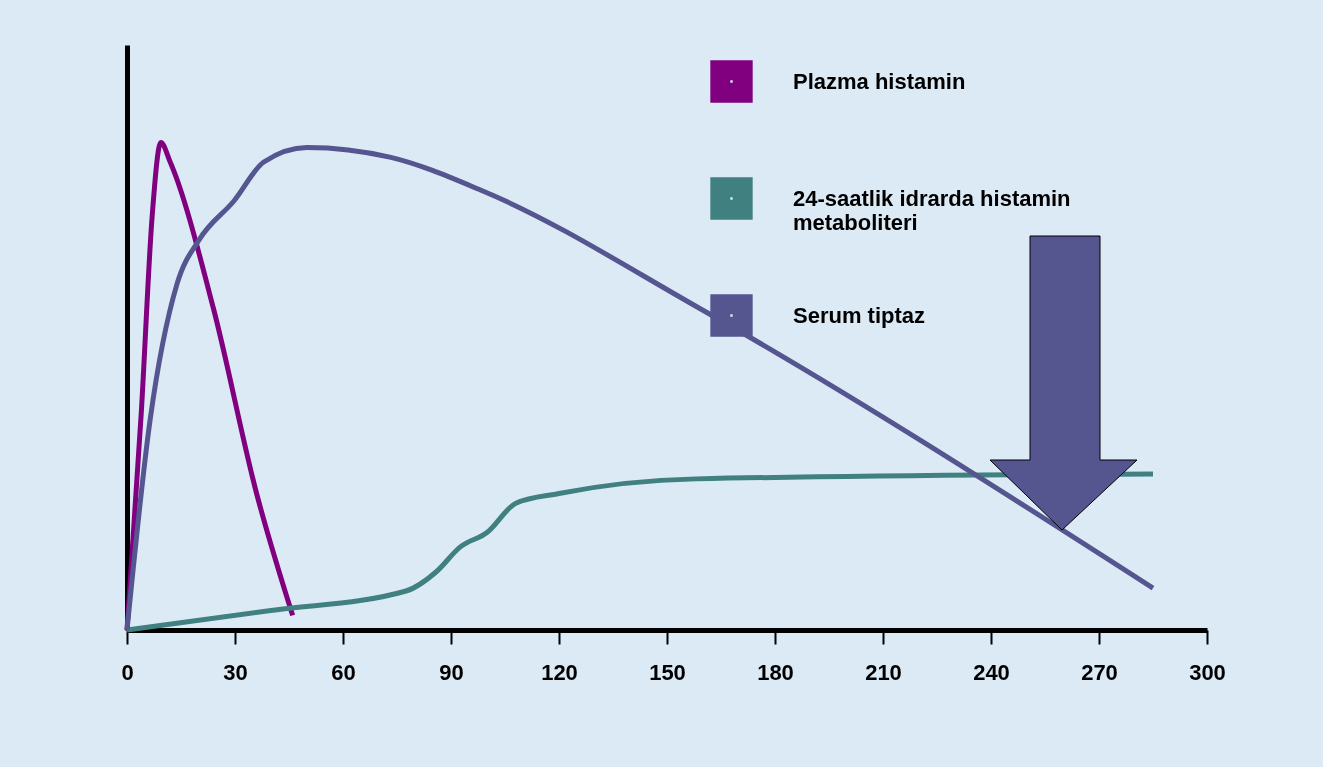 Image resolution: width=1326 pixels, height=767 pixels. Describe the element at coordinates (1207, 672) in the screenshot. I see `x-tick-label: 300` at that location.